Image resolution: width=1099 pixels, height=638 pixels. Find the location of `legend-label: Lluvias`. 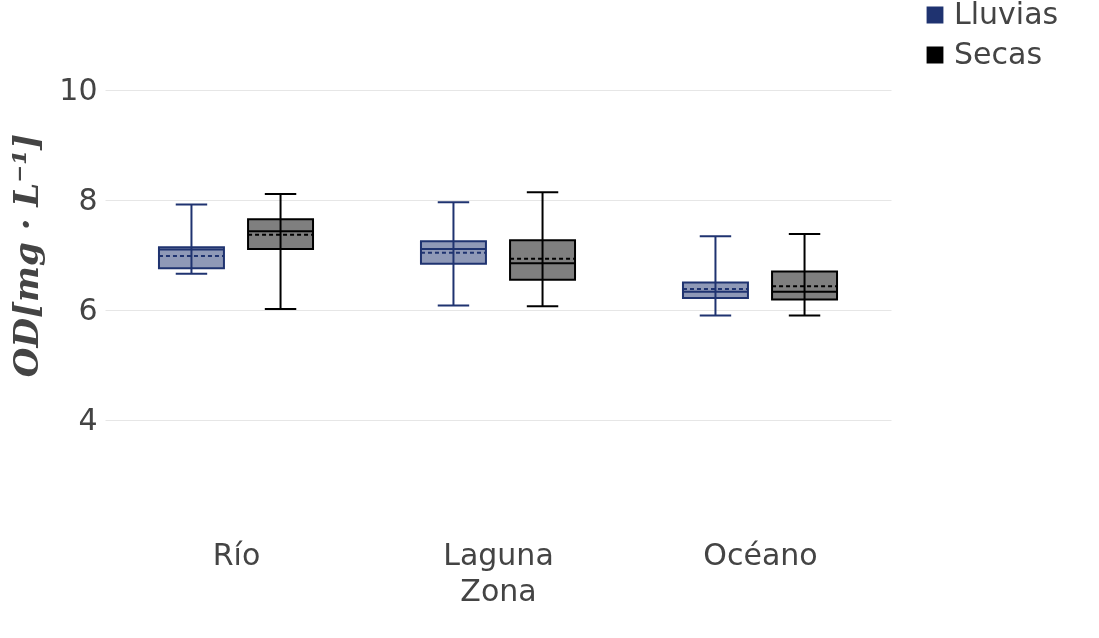

legend-label: Lluvias is located at coordinates (1006, 15).